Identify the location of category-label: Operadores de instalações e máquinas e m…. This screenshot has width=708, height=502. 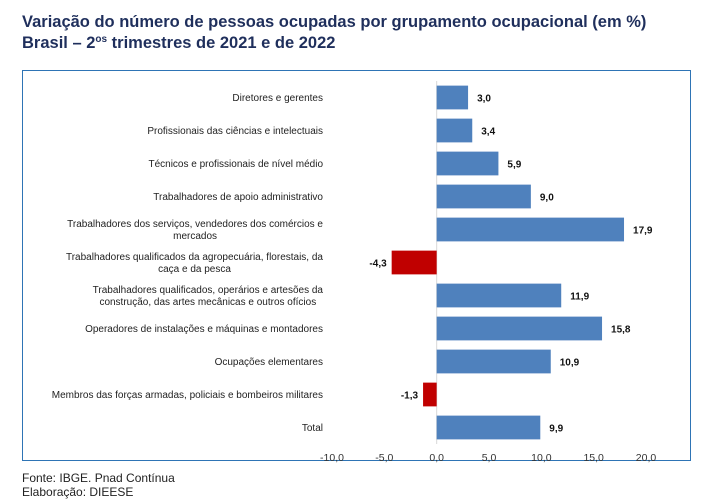
(204, 329).